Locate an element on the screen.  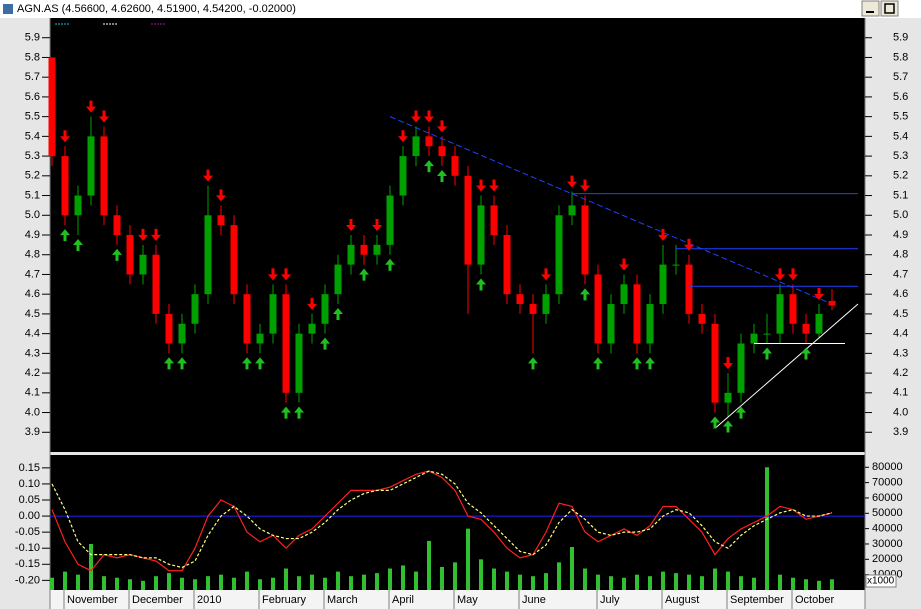
y-tick-label-right: 4.4 is located at coordinates (900, 334).